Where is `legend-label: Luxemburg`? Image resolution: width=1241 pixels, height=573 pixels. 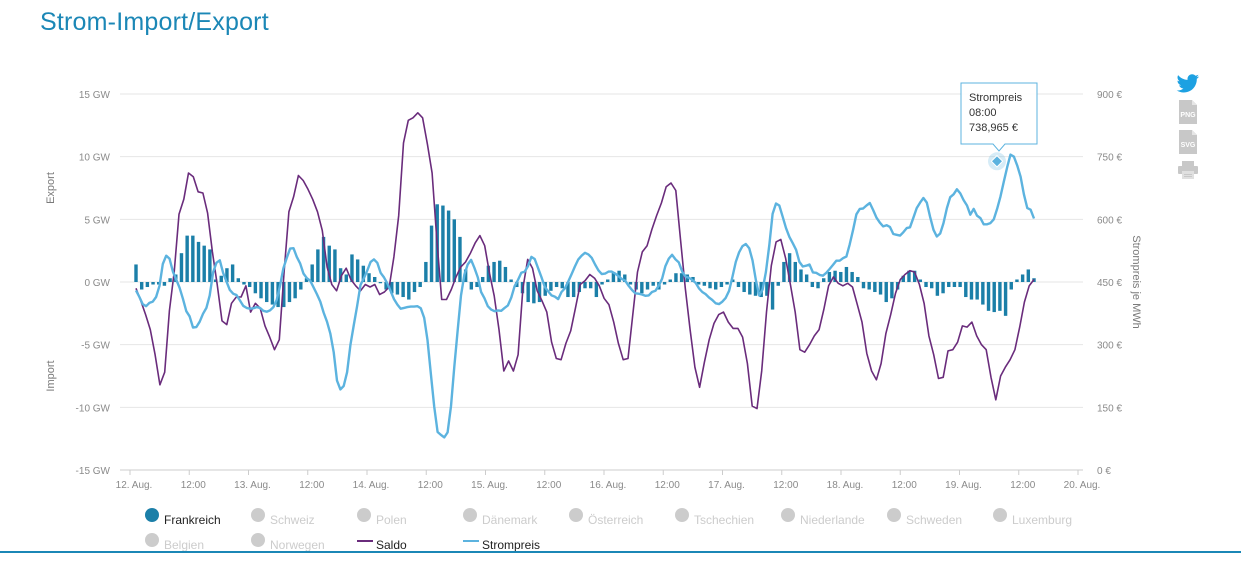
legend-label: Luxemburg is located at coordinates (1042, 520).